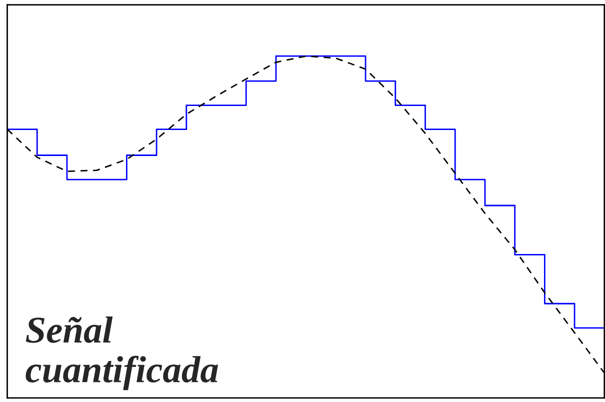  Describe the element at coordinates (122, 353) in the screenshot. I see `annotation: Señal cuantificada` at that location.